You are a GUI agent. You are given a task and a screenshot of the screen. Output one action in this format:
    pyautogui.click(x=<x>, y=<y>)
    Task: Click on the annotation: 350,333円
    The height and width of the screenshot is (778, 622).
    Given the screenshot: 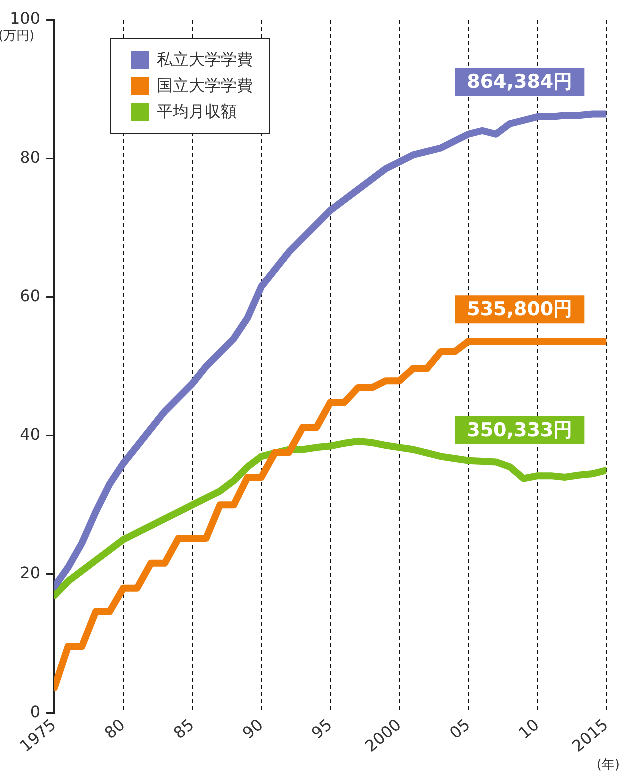 What is the action you would take?
    pyautogui.click(x=520, y=430)
    